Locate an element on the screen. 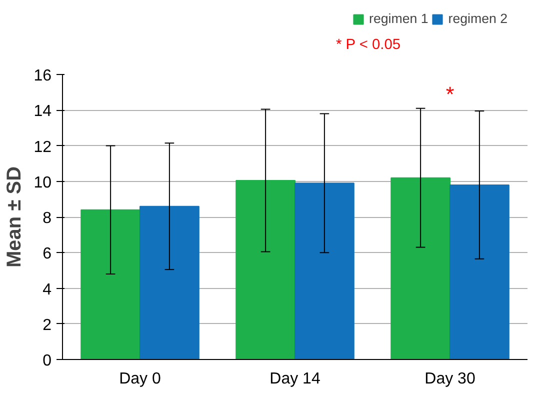 This screenshot has height=411, width=555. annotation: * is located at coordinates (450, 94).